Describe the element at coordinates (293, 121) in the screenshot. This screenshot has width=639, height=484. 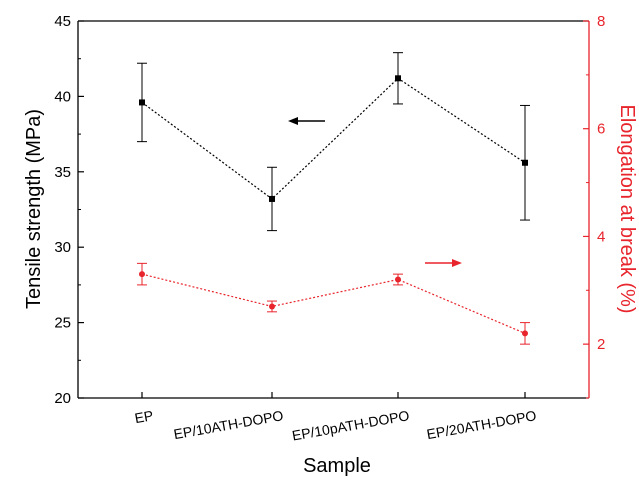
I see `left-arrow-head` at that location.